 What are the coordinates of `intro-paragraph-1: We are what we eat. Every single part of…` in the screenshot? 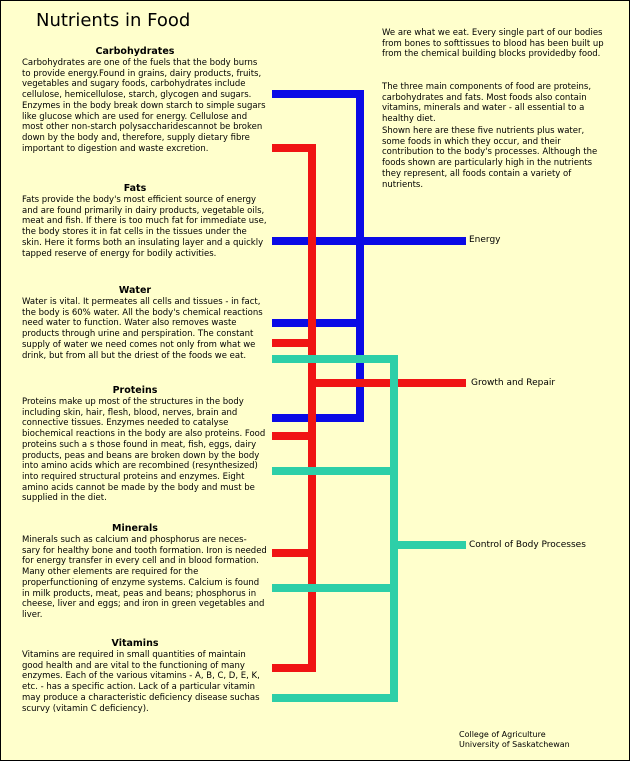 It's located at (493, 44).